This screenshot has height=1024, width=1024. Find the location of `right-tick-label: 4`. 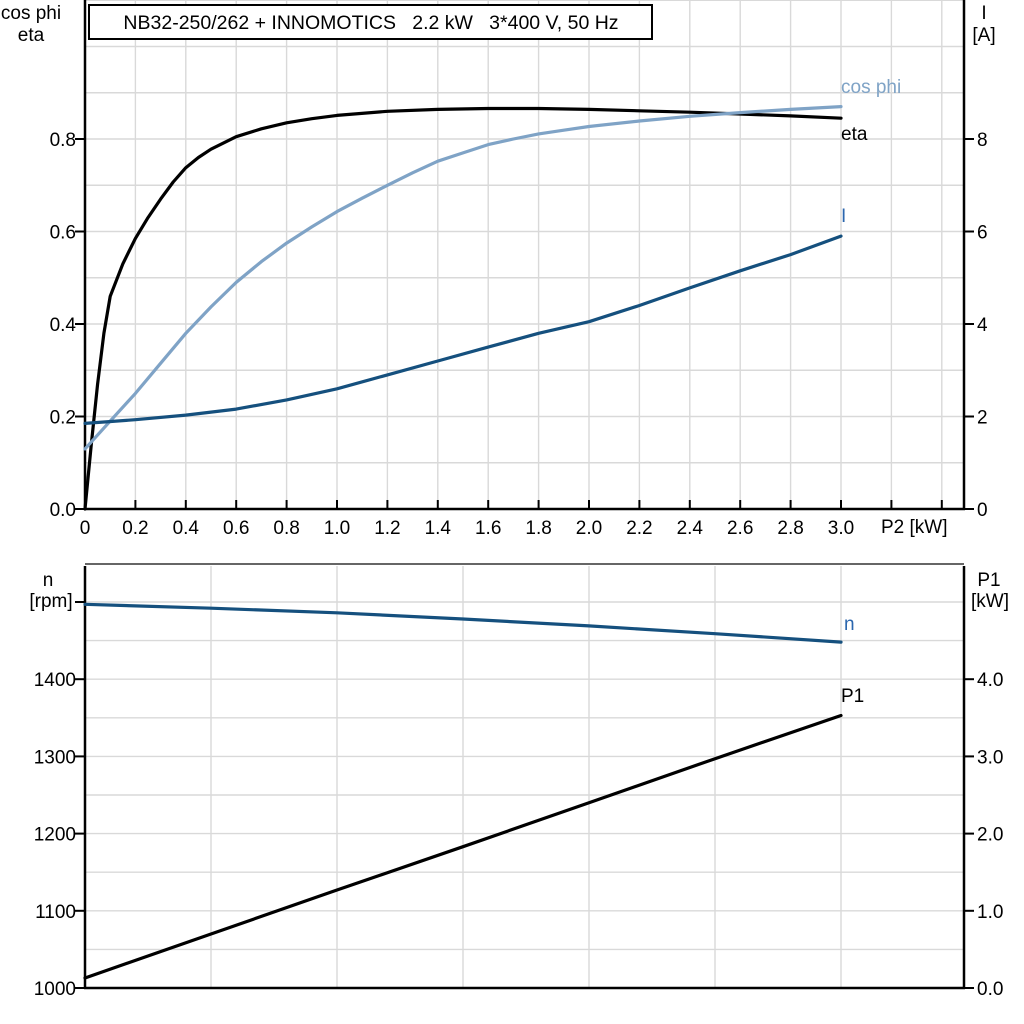

right-tick-label: 4 is located at coordinates (982, 325).